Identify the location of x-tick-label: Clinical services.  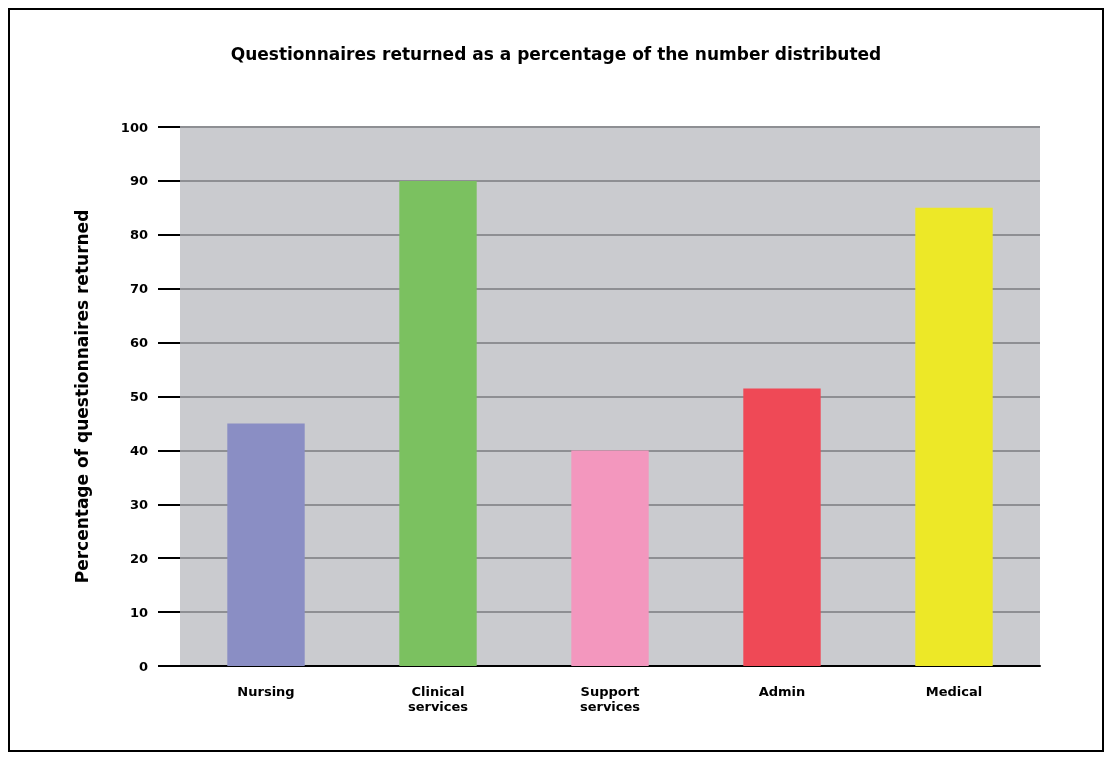
(438, 699).